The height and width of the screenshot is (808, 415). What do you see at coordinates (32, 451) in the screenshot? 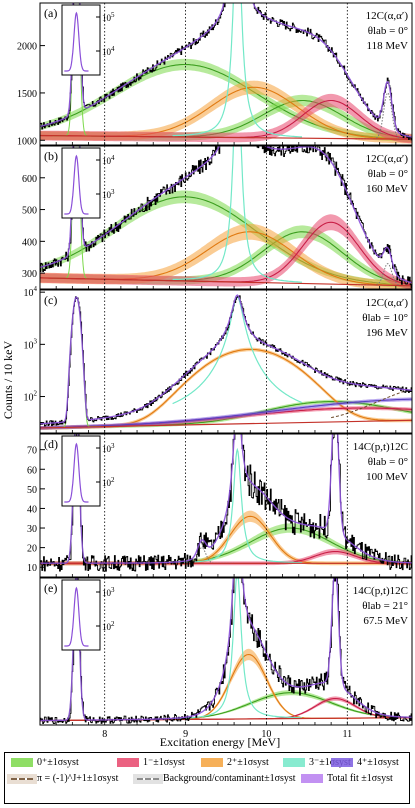
I see `y-tick-label: 70` at bounding box center [32, 451].